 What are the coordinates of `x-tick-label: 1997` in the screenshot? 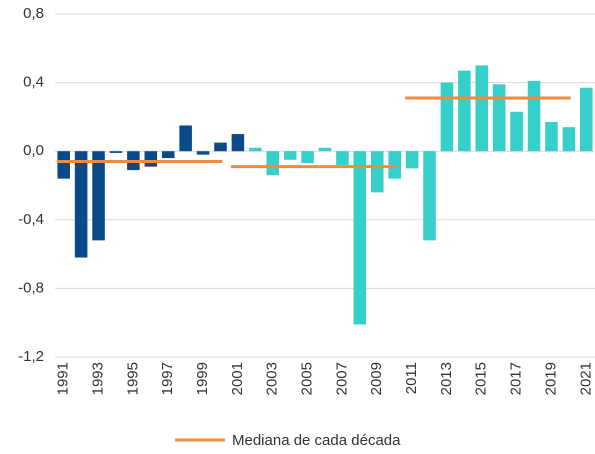 It's located at (167, 378).